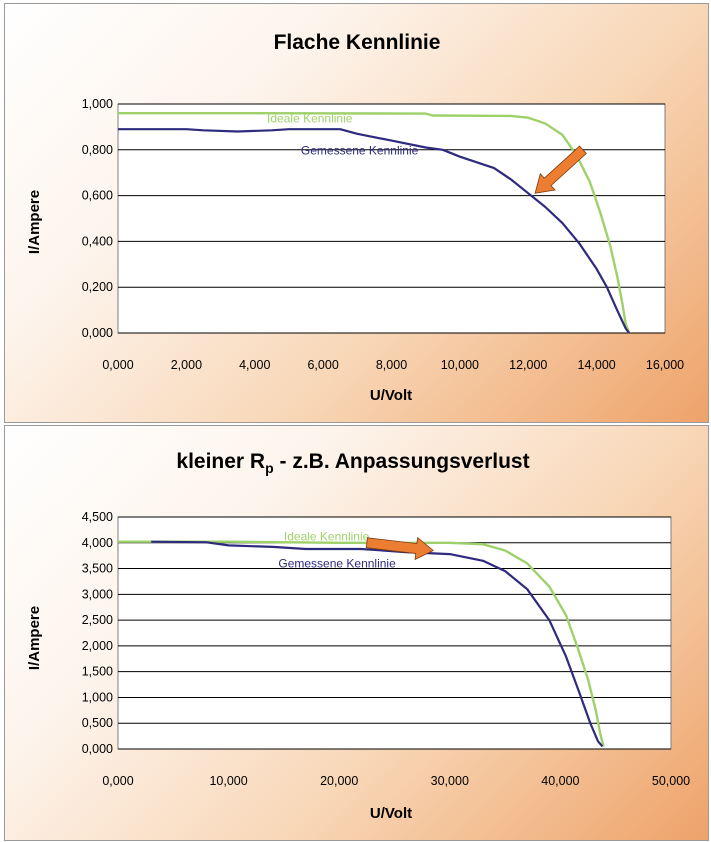 Image resolution: width=711 pixels, height=842 pixels. Describe the element at coordinates (665, 365) in the screenshot. I see `chart-1-x-tick-label: 16,000` at that location.